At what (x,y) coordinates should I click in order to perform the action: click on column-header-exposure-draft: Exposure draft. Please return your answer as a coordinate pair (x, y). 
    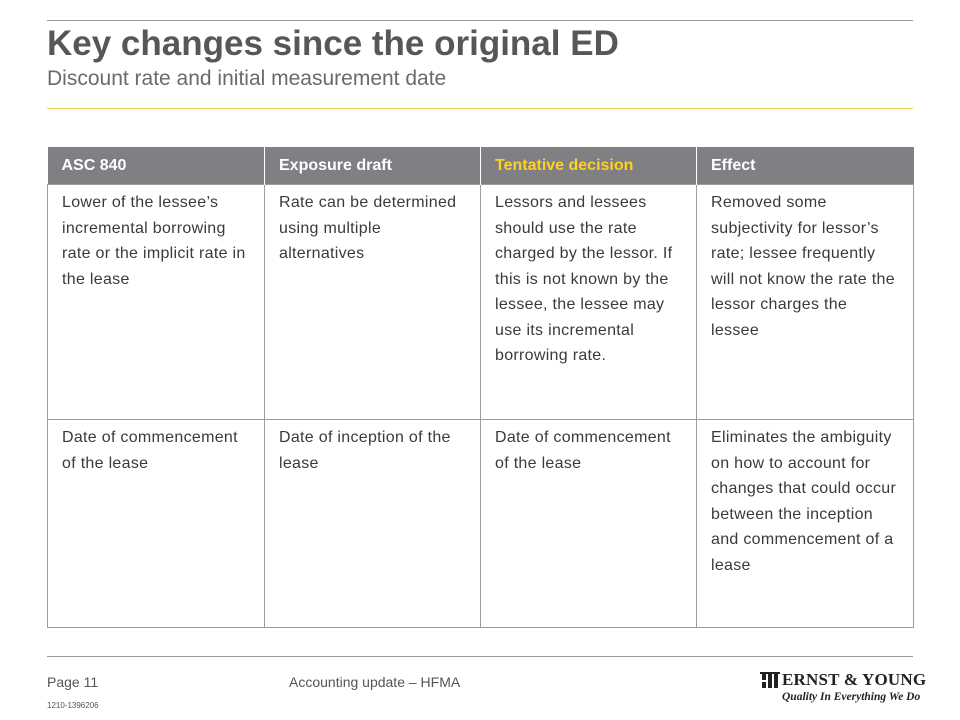
    Looking at the image, I should click on (372, 166).